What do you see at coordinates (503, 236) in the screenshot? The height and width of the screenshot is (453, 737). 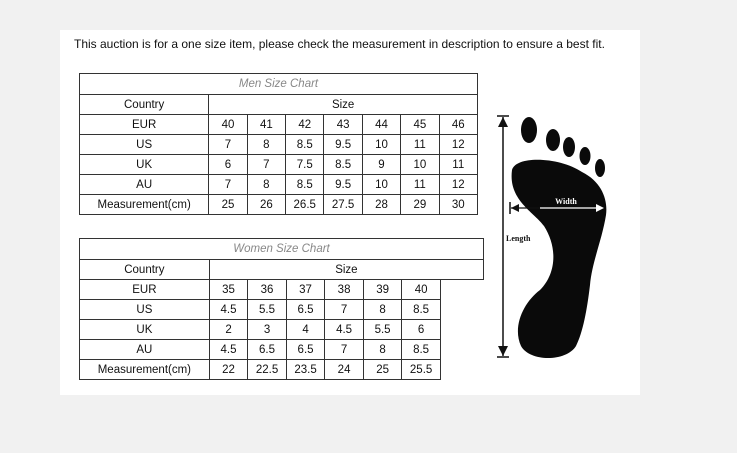 I see `length-arrow` at bounding box center [503, 236].